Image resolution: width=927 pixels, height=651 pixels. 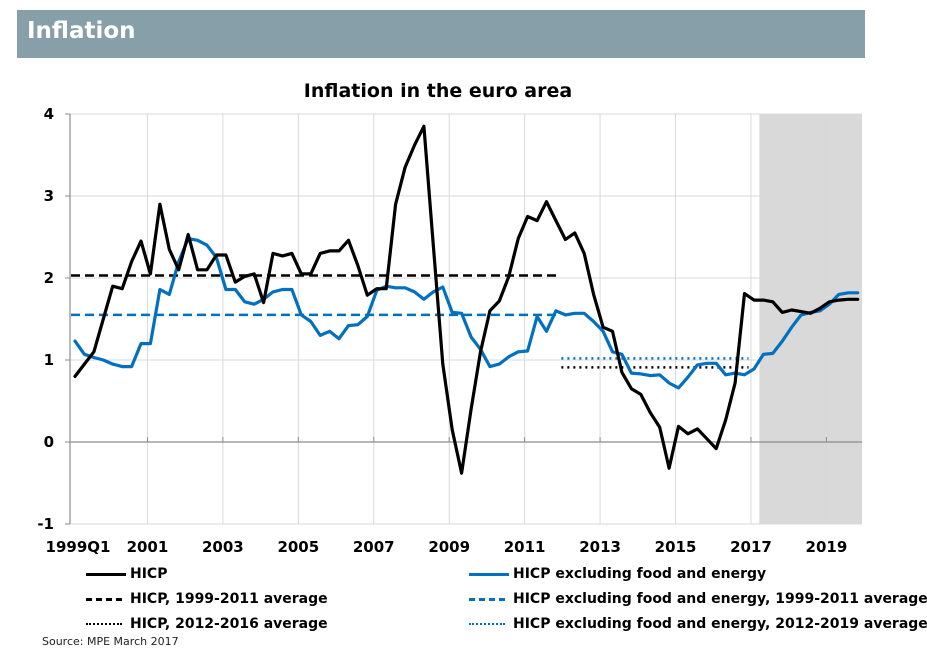 What do you see at coordinates (104, 624) in the screenshot?
I see `legend-swatch-dotted-black` at bounding box center [104, 624].